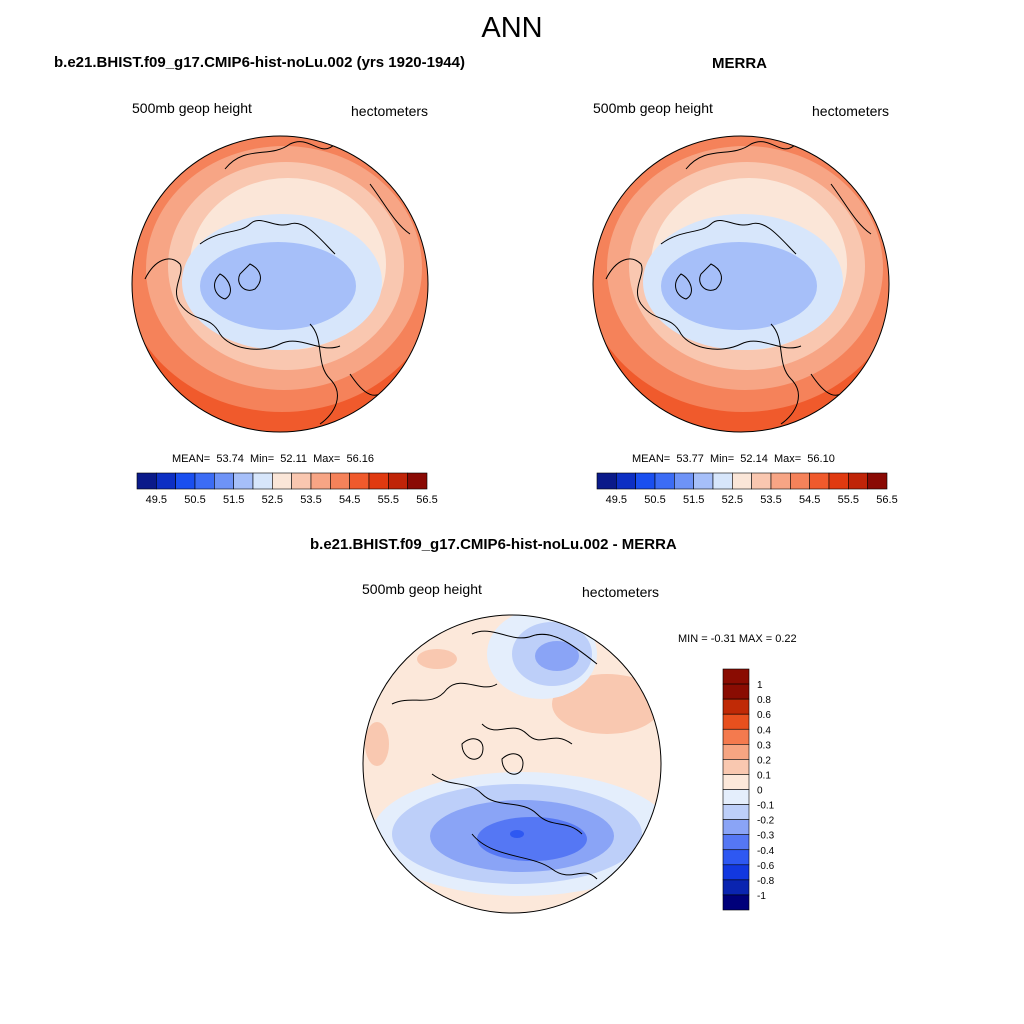 The width and height of the screenshot is (1024, 1024). What do you see at coordinates (764, 775) in the screenshot?
I see `diff-colorbar-tick-label: 0.1` at bounding box center [764, 775].